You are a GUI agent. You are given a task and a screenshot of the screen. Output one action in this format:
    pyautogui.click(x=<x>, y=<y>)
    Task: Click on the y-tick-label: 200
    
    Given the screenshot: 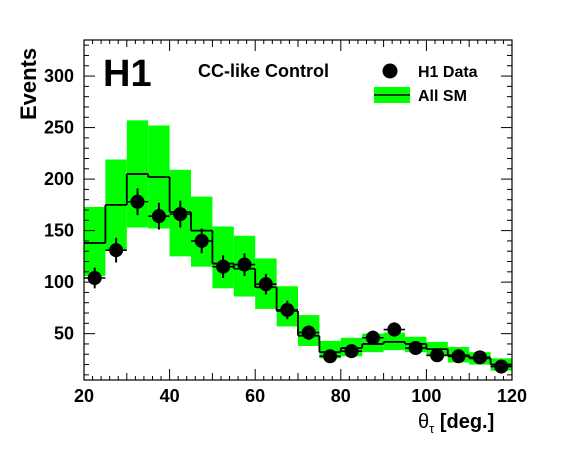 What is the action you would take?
    pyautogui.click(x=59, y=179)
    